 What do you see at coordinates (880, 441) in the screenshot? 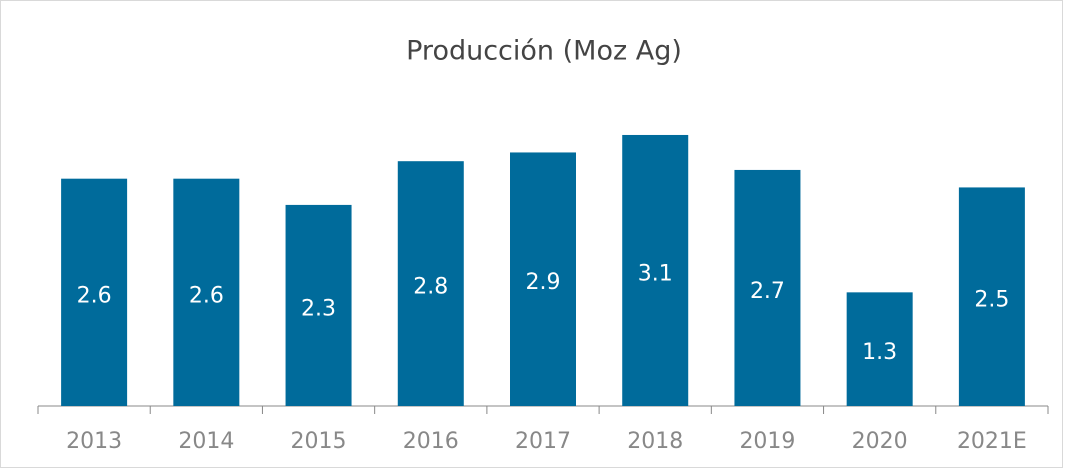
I see `x-tick-label: 2020` at bounding box center [880, 441].